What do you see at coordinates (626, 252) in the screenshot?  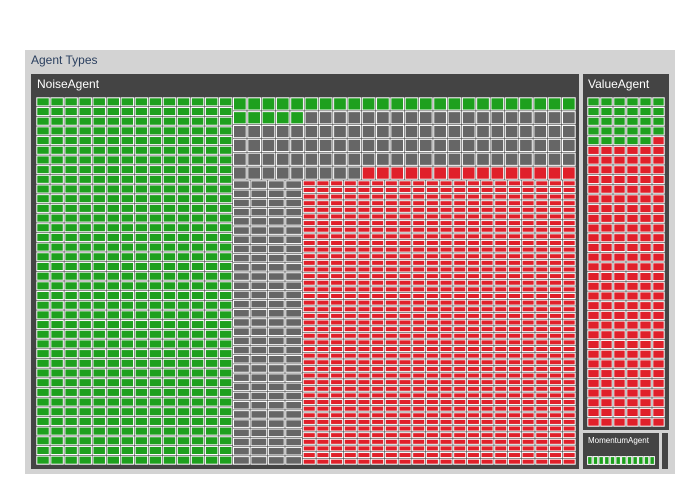 I see `group-valueagent: ValueAgent` at bounding box center [626, 252].